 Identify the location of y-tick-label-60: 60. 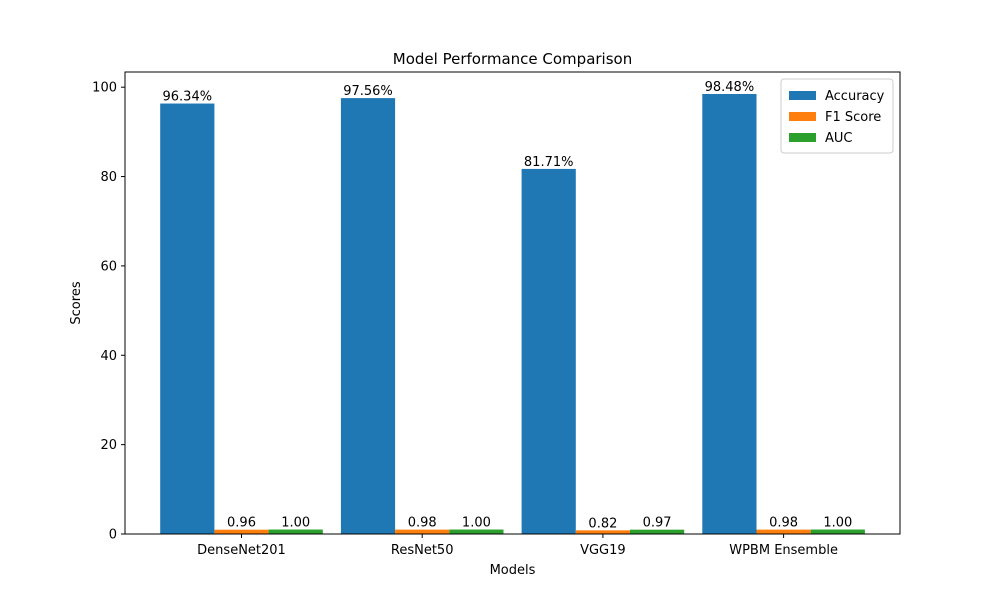
(108, 266).